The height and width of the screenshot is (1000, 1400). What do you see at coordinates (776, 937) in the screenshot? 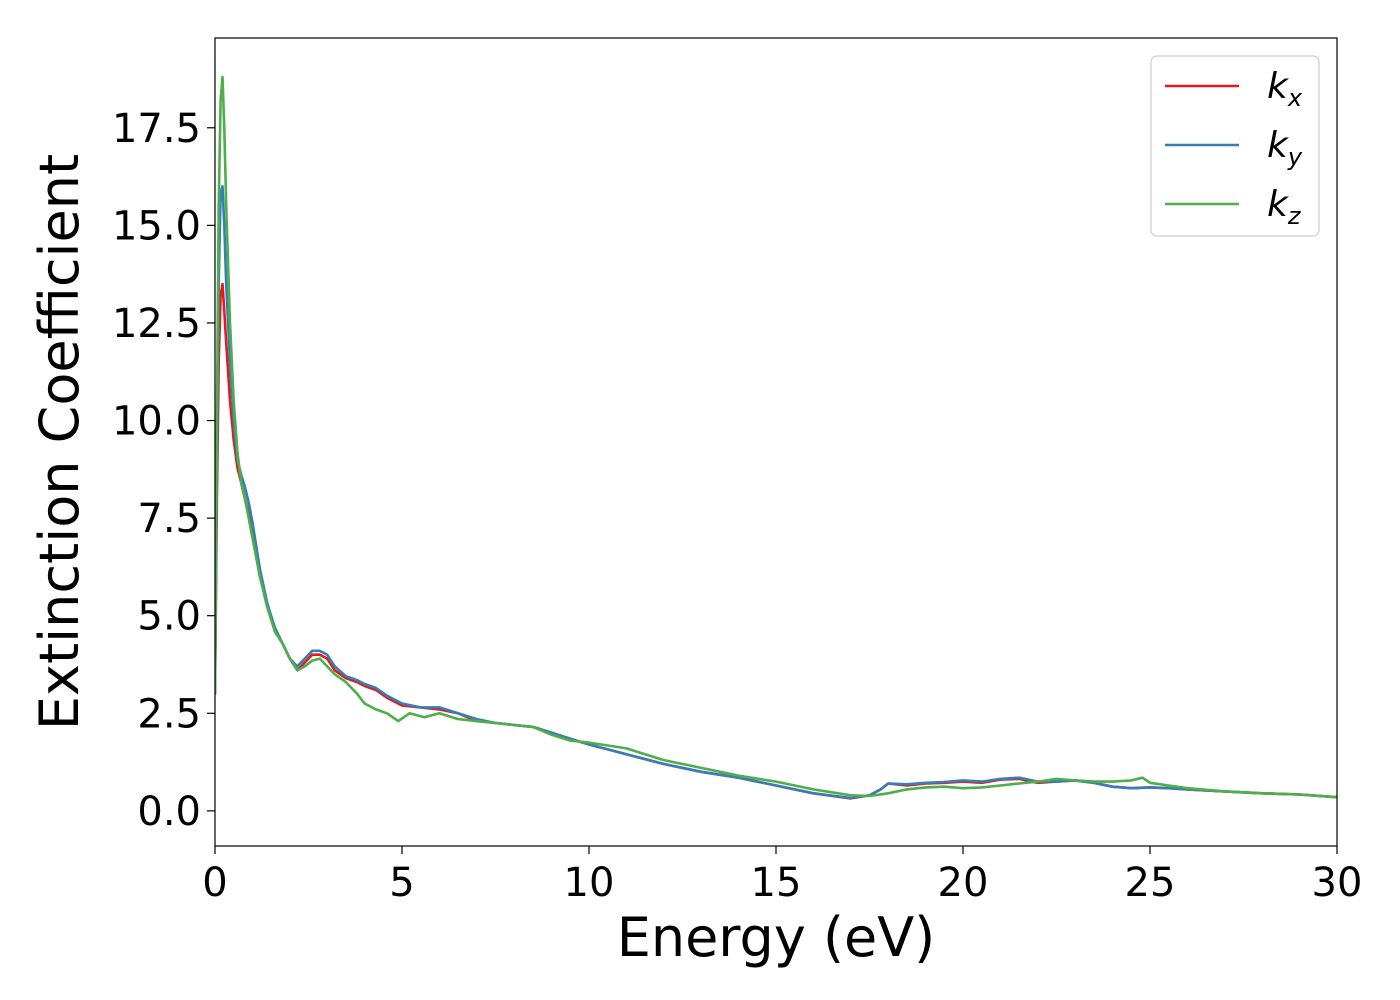
I see `x-axis-label: Energy (eV)` at bounding box center [776, 937].